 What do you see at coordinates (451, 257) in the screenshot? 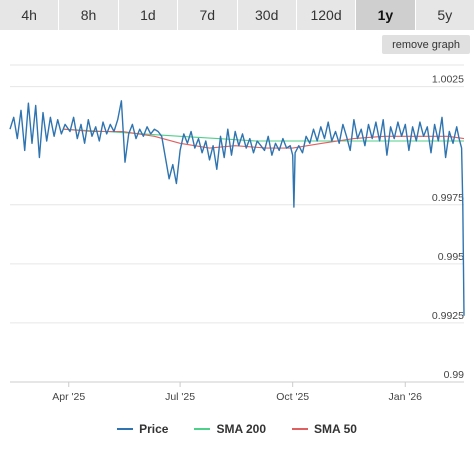
I see `y-tick-label: 0.995` at bounding box center [451, 257].